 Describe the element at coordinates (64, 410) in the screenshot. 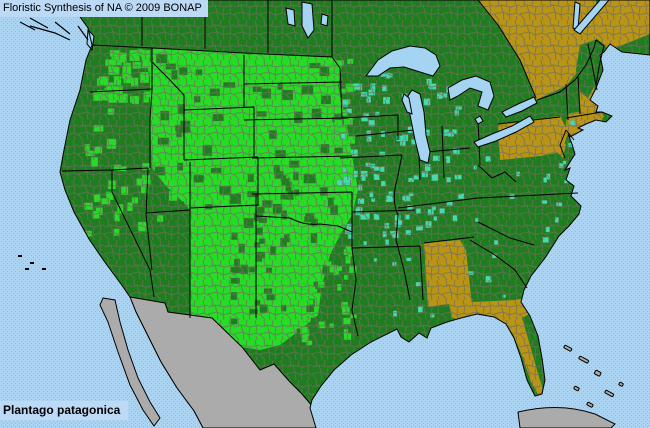

I see `species-name-label: Plantago patagonica` at that location.